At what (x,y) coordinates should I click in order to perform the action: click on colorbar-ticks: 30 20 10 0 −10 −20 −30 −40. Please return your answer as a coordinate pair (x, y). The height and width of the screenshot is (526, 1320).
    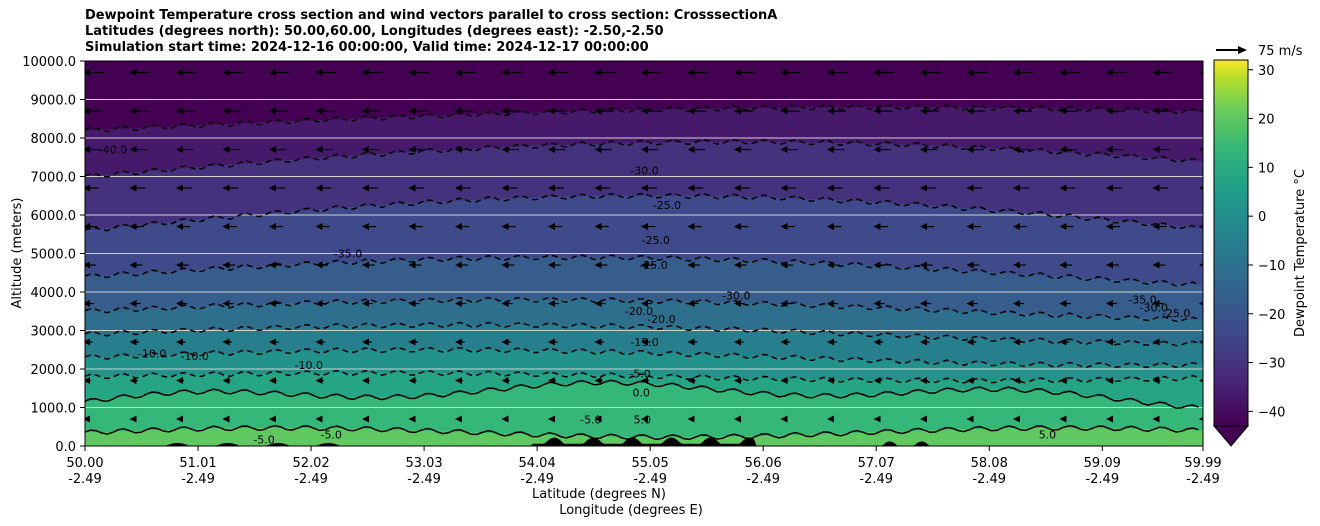
    Looking at the image, I should click on (1266, 242).